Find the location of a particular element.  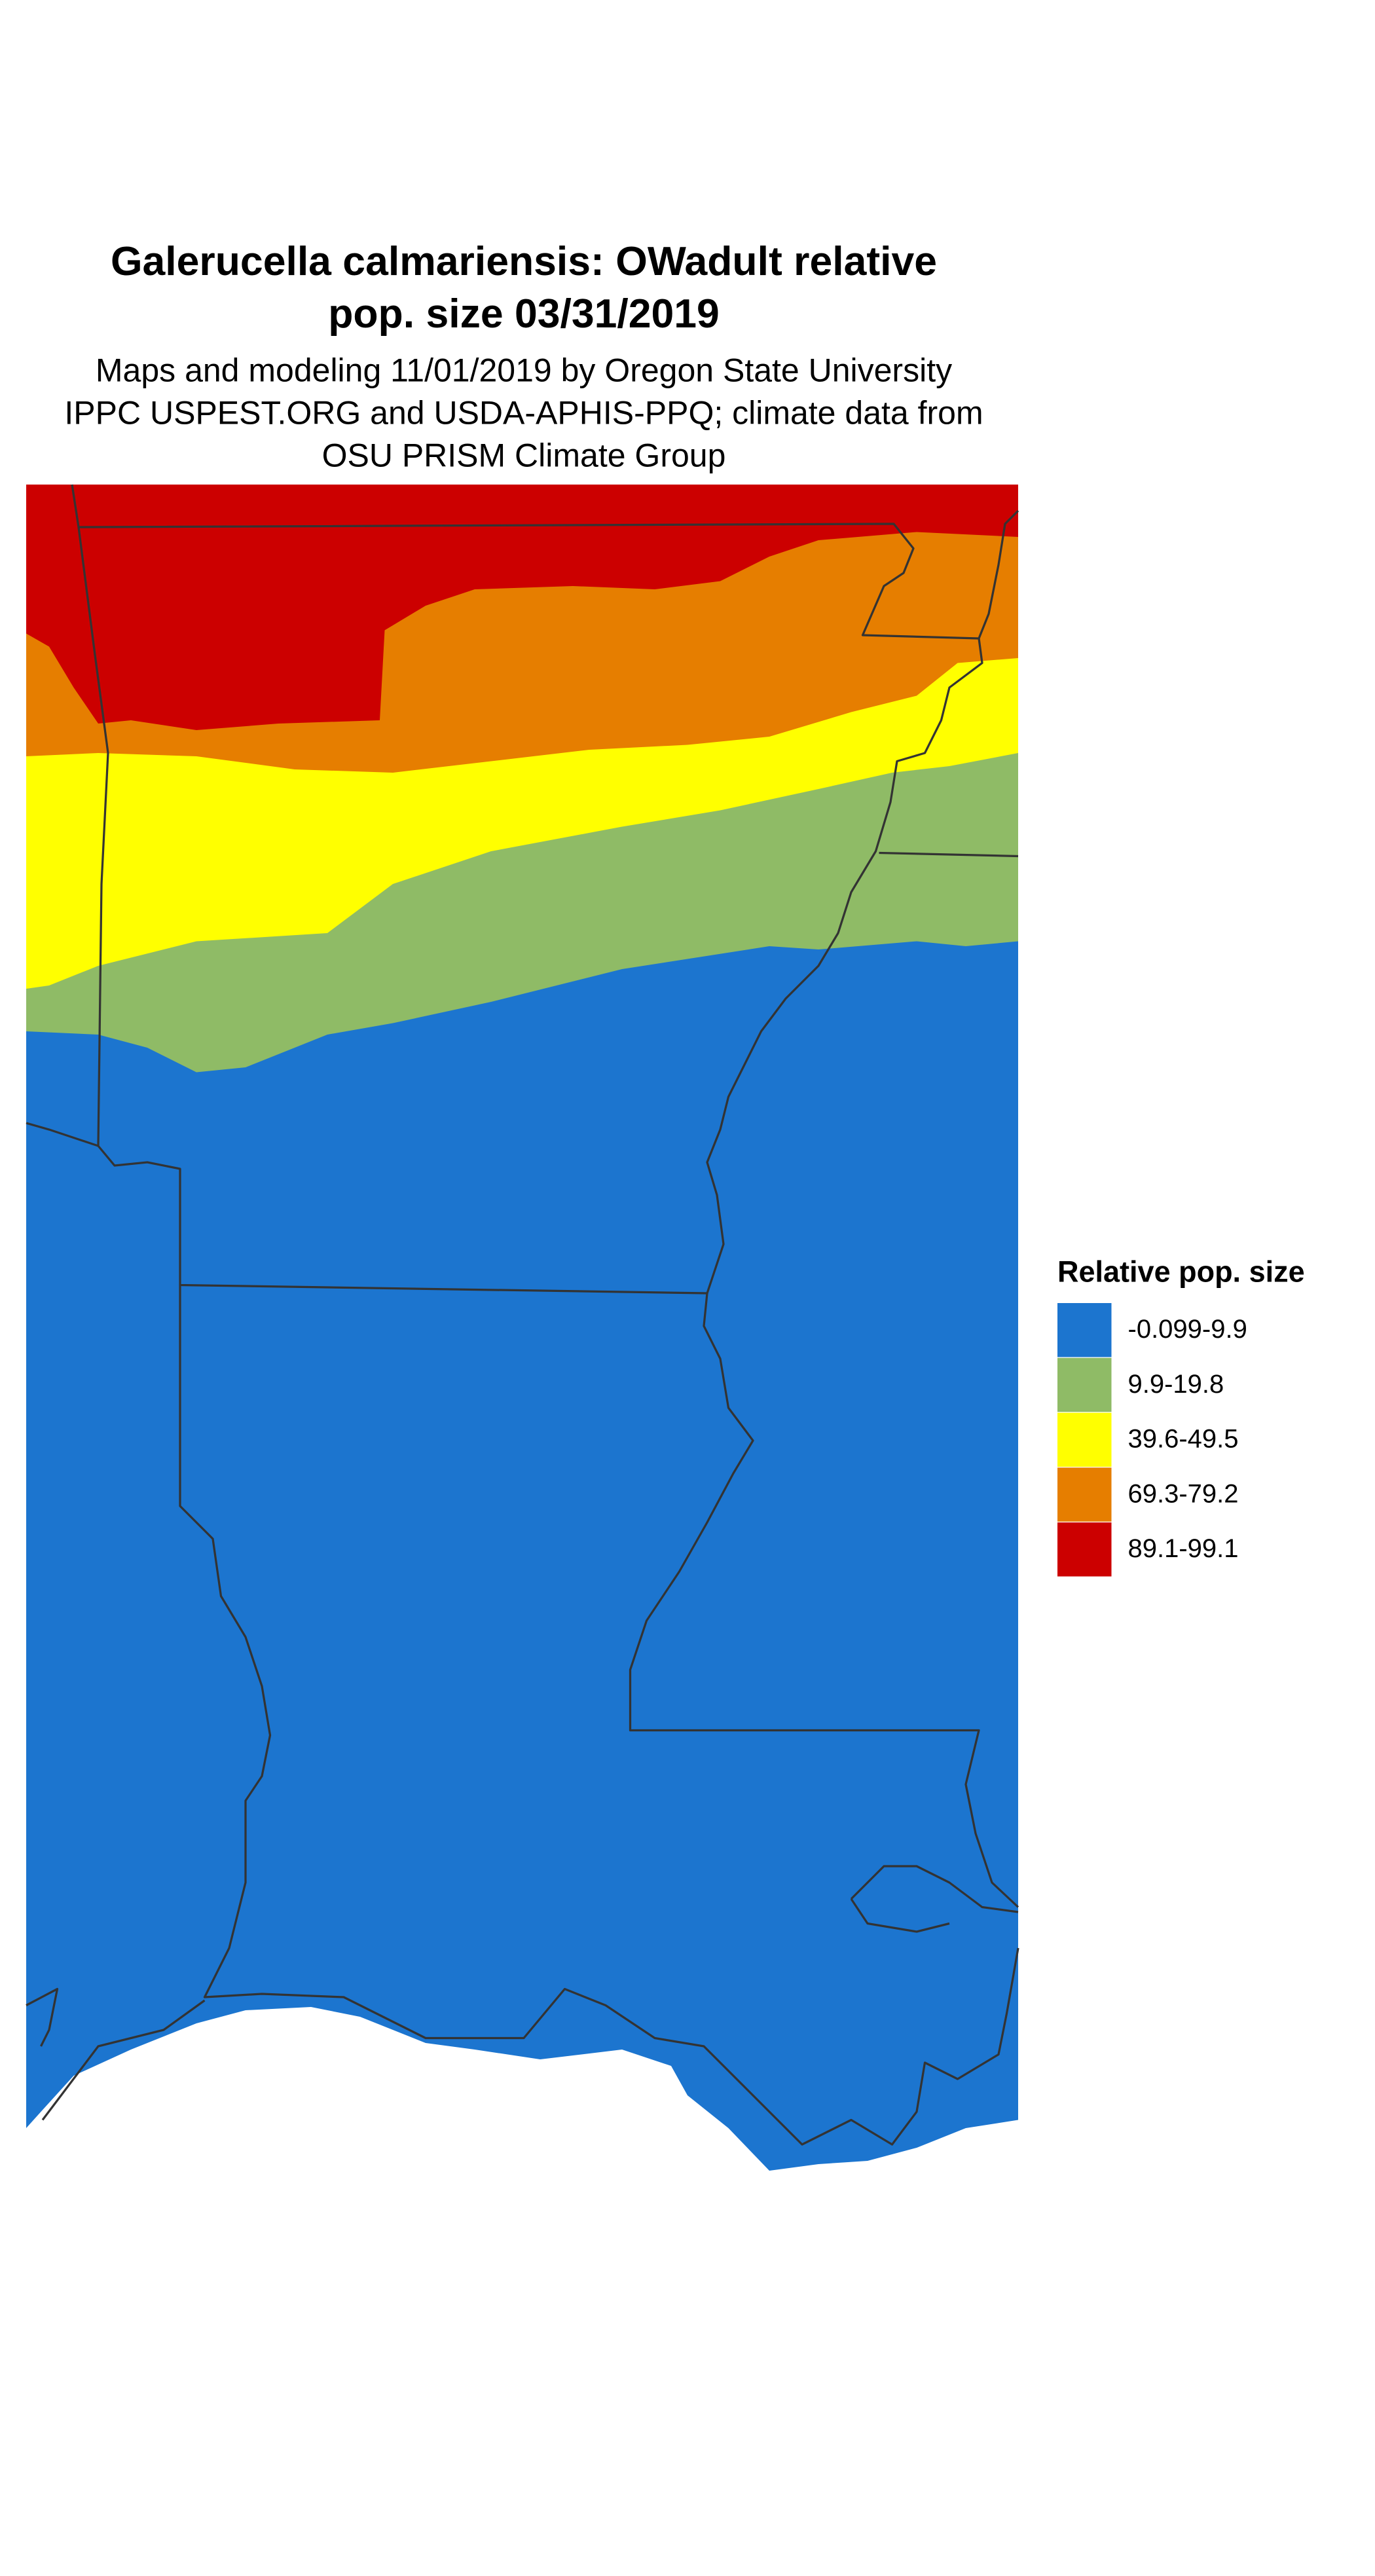

legend-title: Relative pop. size is located at coordinates (1181, 1272).